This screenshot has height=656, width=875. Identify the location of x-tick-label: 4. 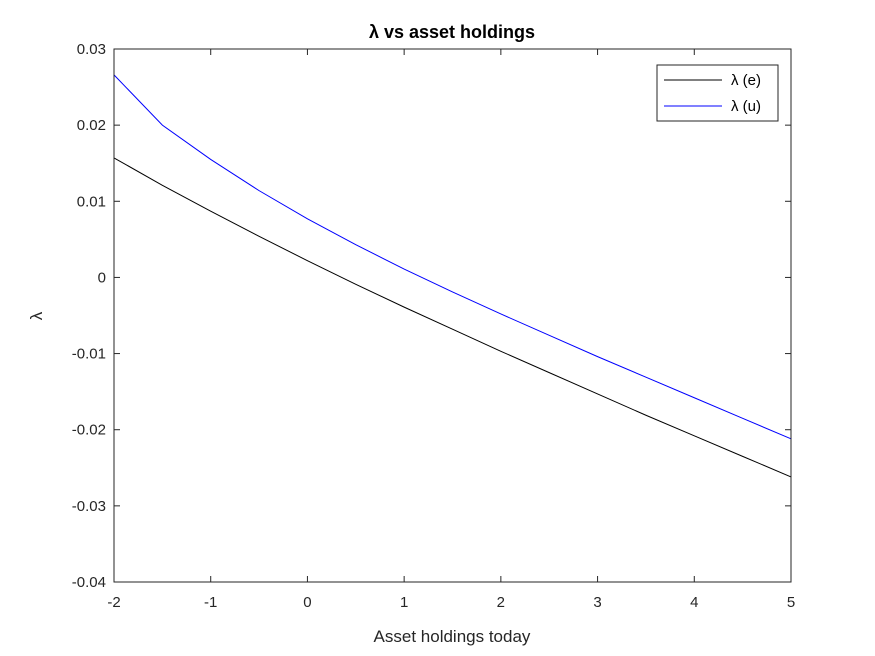
(694, 602).